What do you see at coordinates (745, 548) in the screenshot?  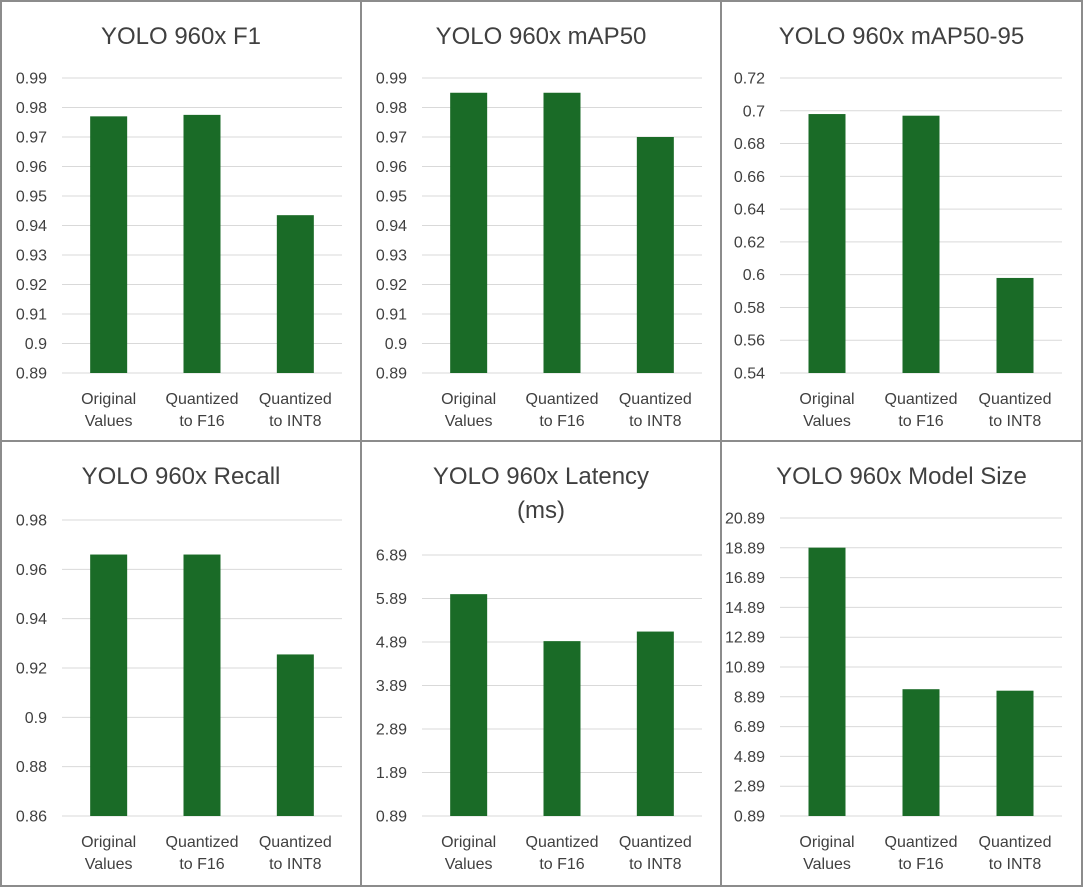 I see `y-tick-label: 18.89` at bounding box center [745, 548].